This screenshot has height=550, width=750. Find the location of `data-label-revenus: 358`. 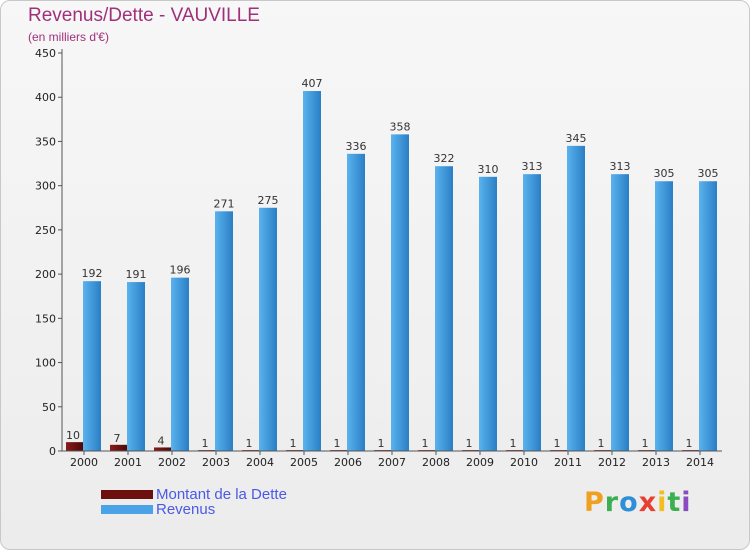

data-label-revenus: 358 is located at coordinates (400, 126).